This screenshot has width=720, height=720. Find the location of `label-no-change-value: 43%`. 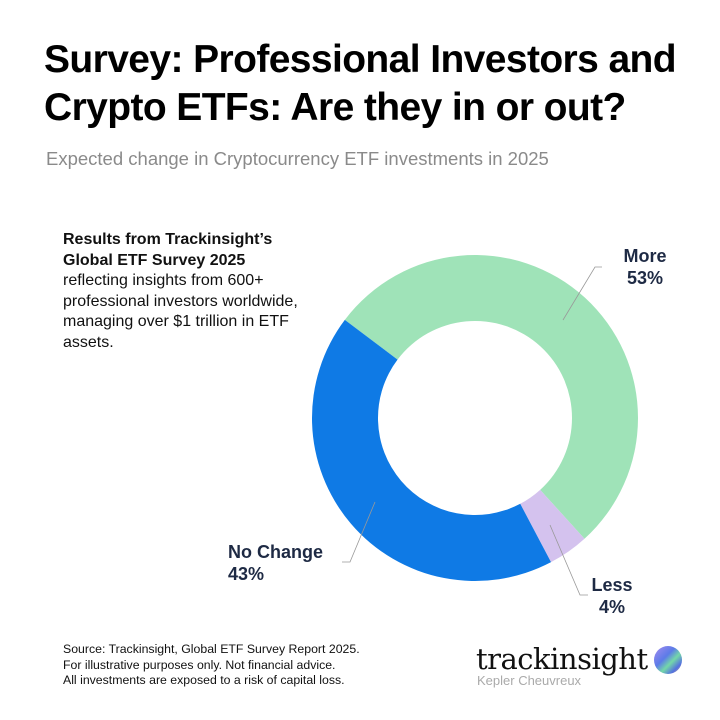

label-no-change-value: 43% is located at coordinates (246, 574).